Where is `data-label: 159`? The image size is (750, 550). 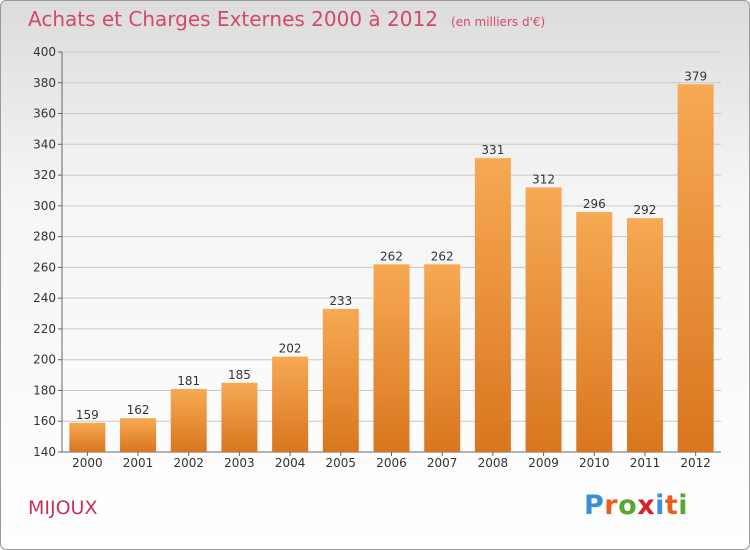 data-label: 159 is located at coordinates (87, 415).